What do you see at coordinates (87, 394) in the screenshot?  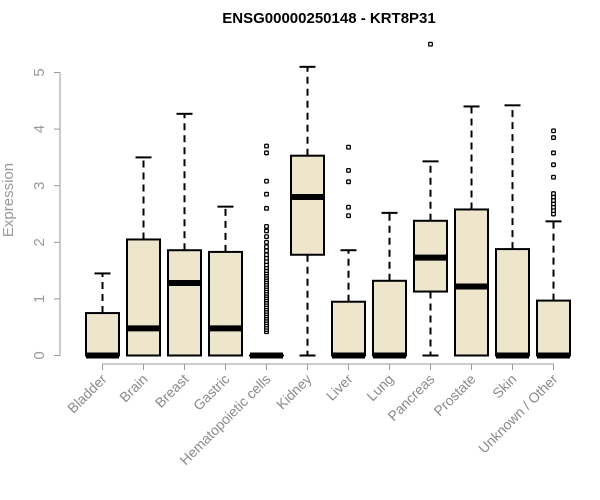 I see `x-tick-label: Bladder` at bounding box center [87, 394].